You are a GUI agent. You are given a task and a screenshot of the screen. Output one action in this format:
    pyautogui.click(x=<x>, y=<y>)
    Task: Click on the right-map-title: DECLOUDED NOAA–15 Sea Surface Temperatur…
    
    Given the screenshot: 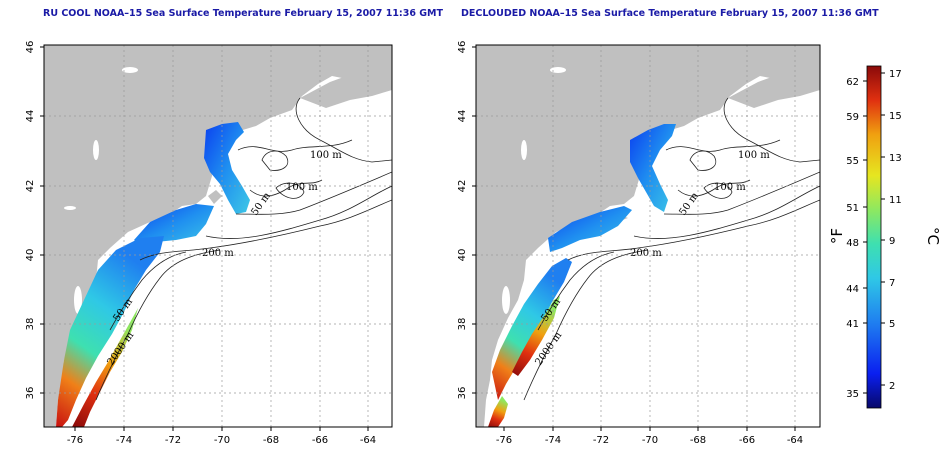 What is the action you would take?
    pyautogui.click(x=670, y=13)
    